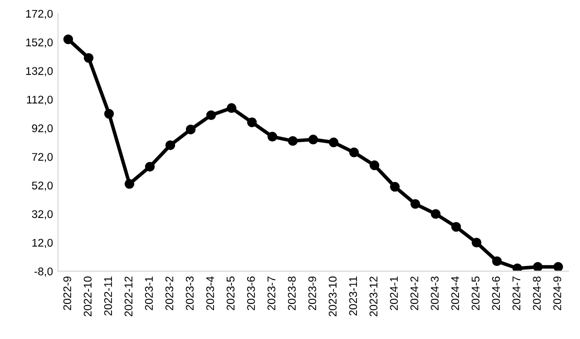  I want to click on x-tick-label: 2022-9, so click(67, 293).